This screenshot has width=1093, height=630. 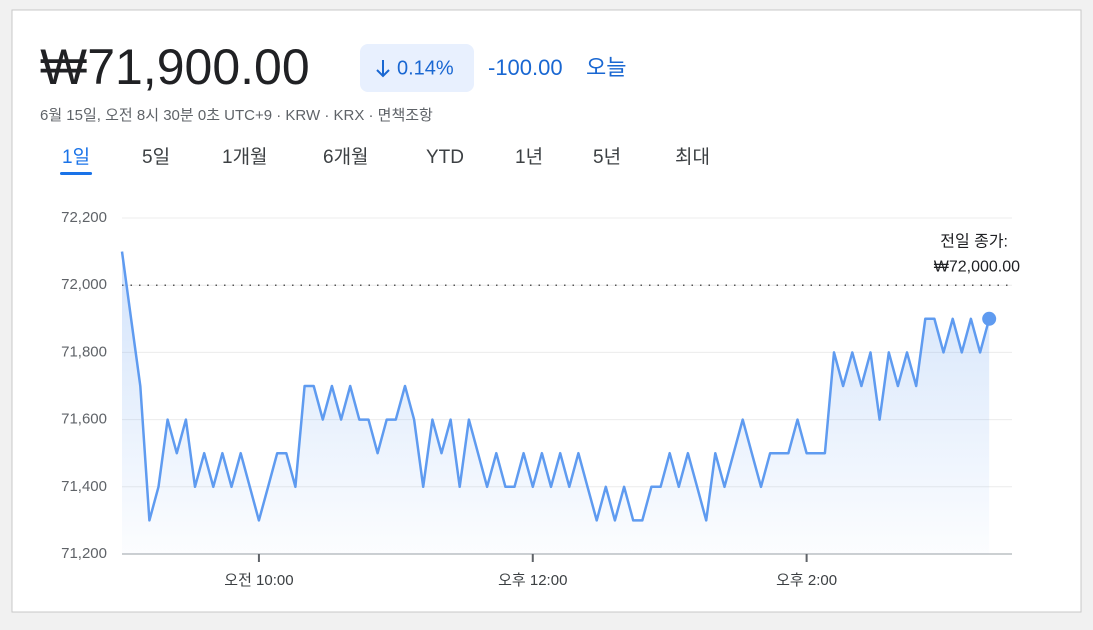 What do you see at coordinates (525, 67) in the screenshot?
I see `change-value: -100.00` at bounding box center [525, 67].